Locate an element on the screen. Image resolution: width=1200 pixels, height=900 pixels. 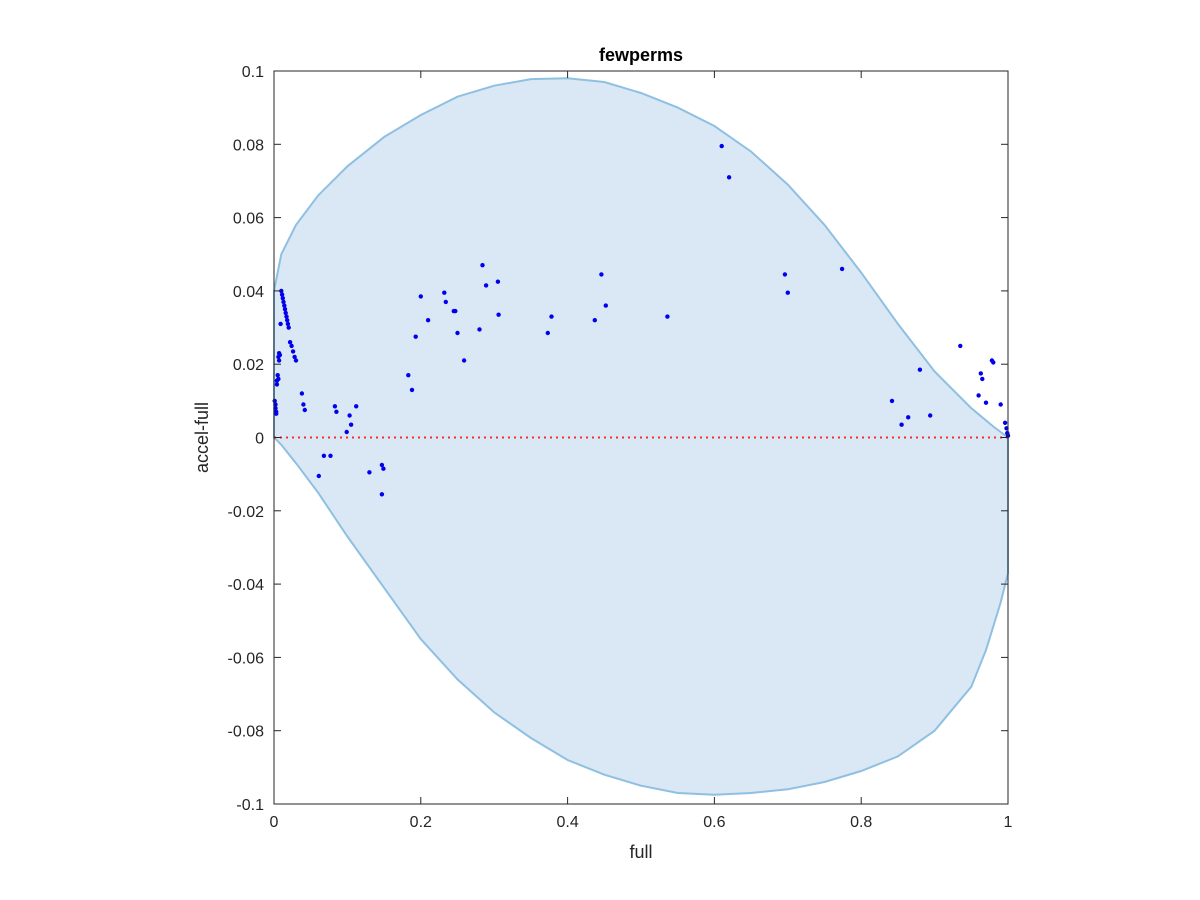
y-tick-label: -0.1 is located at coordinates (250, 805).